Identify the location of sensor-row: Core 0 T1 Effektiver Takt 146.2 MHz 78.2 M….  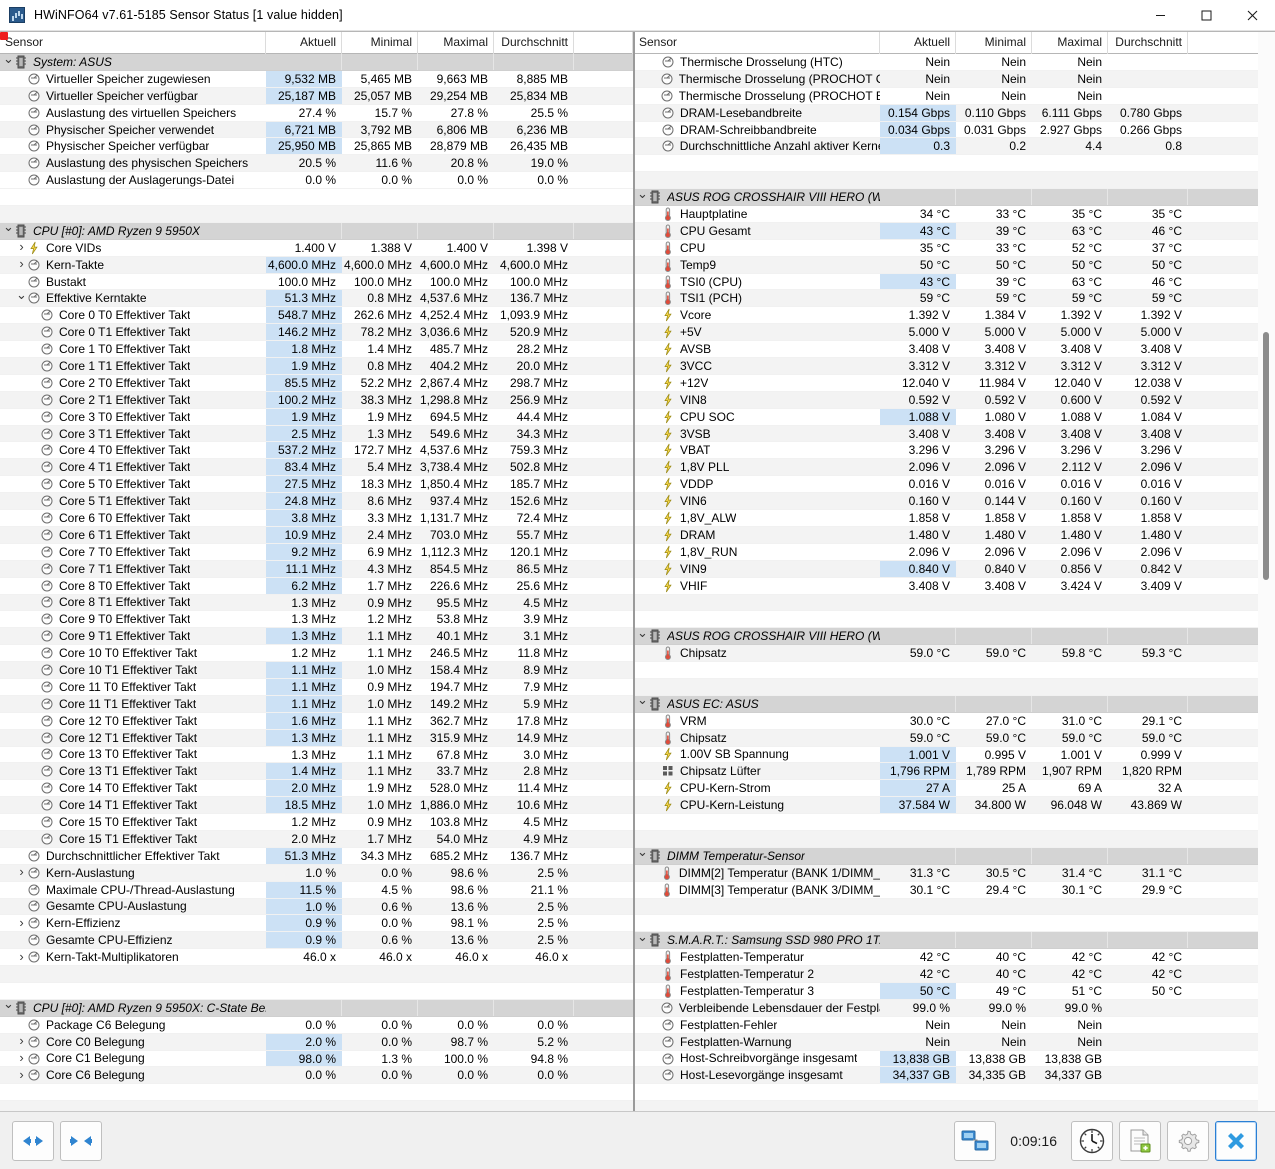
(316, 333).